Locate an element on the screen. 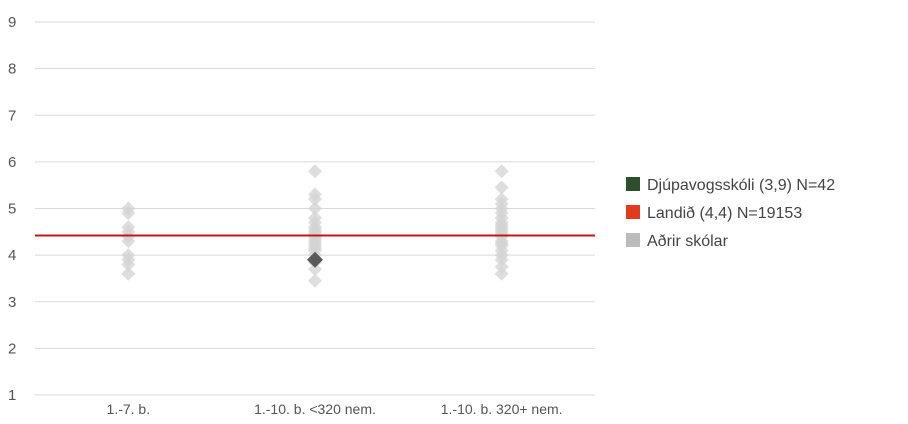 This screenshot has height=424, width=908. y-tick-label: 4 is located at coordinates (12, 255).